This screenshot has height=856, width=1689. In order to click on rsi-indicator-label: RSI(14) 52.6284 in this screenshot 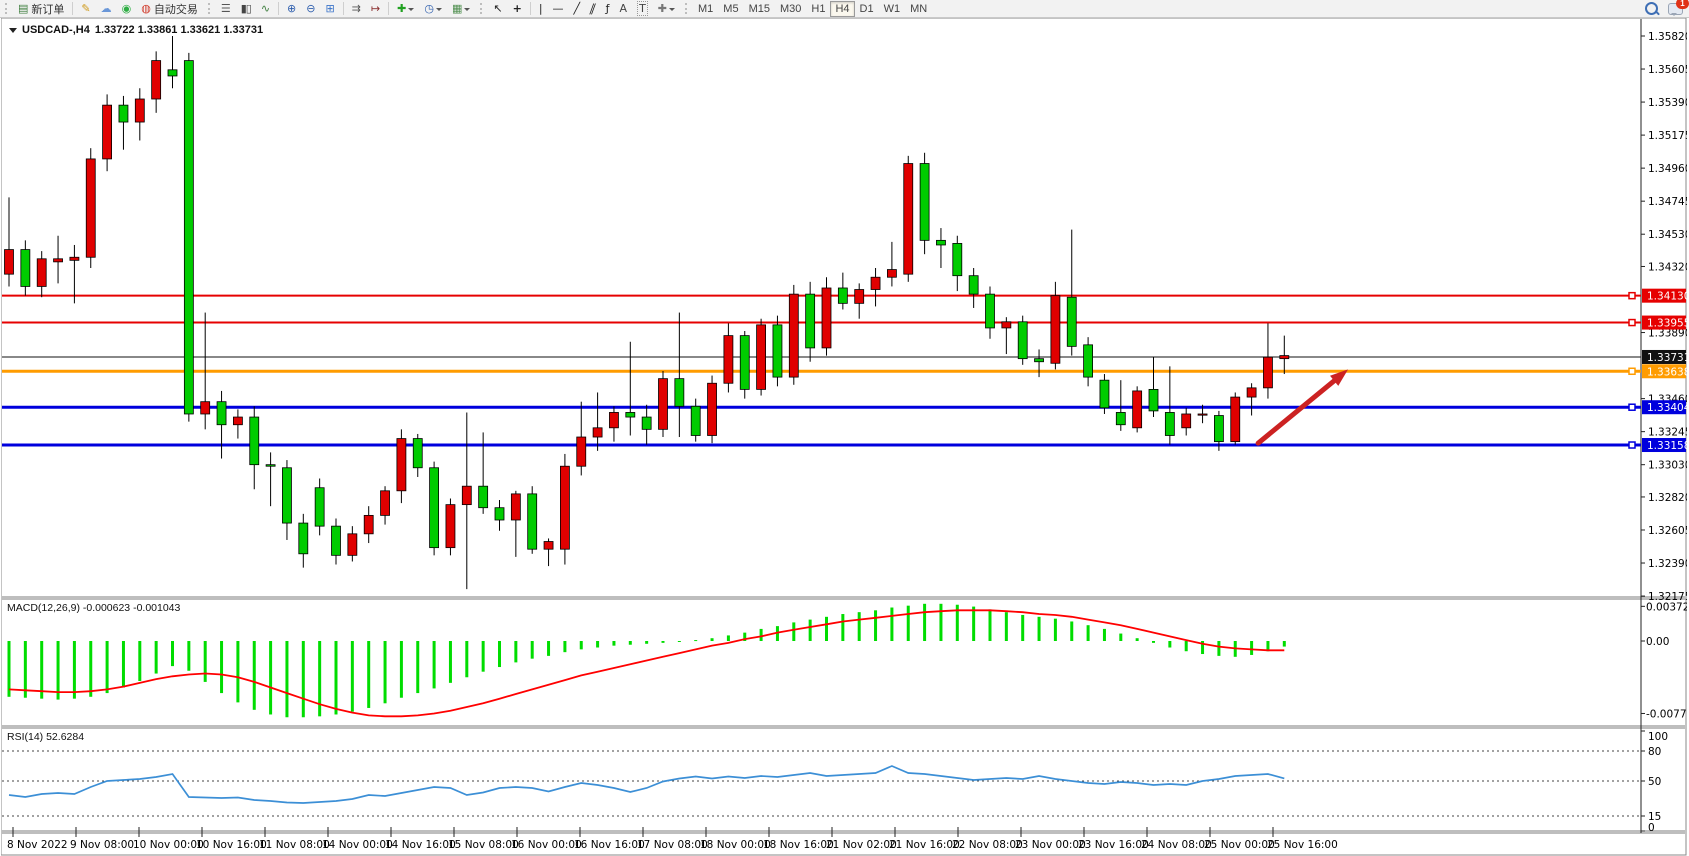, I will do `click(46, 737)`.